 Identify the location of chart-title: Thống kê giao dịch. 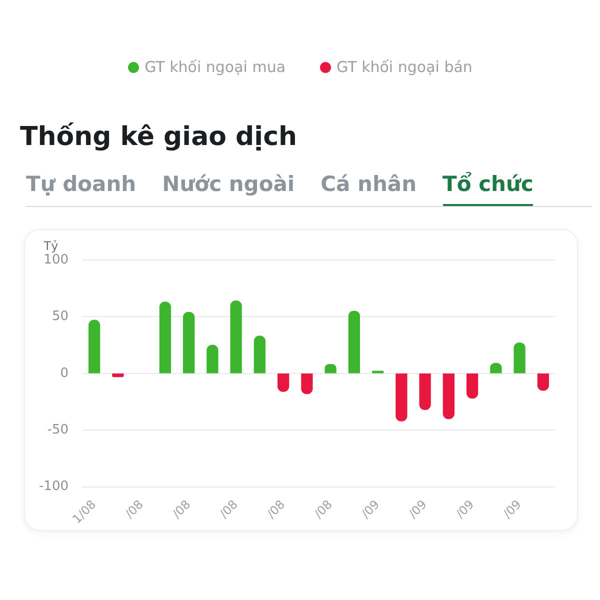
(159, 137).